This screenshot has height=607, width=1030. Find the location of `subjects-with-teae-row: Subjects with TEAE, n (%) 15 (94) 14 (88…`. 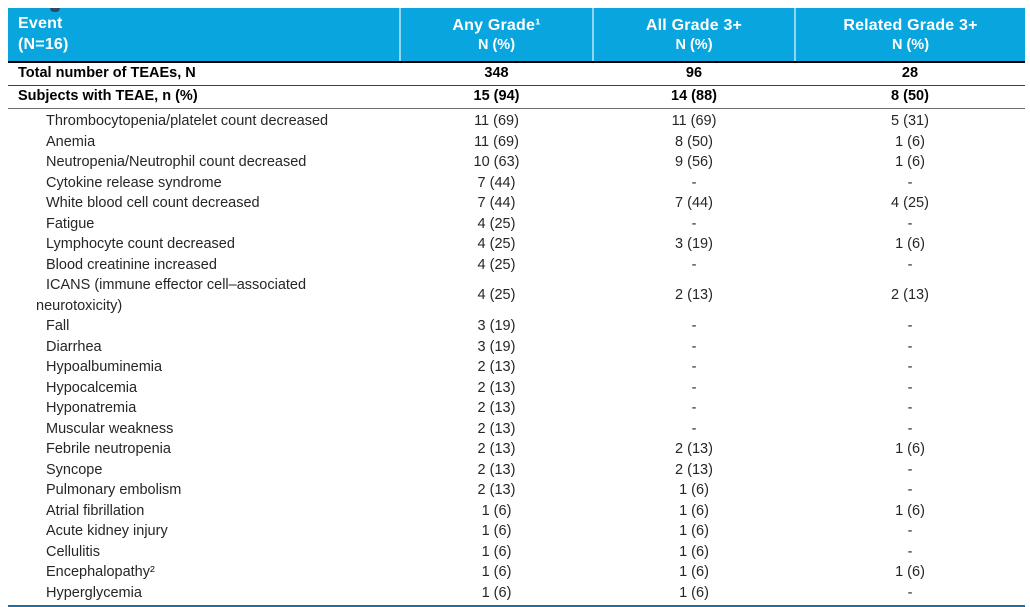

subjects-with-teae-row: Subjects with TEAE, n (%) 15 (94) 14 (88… is located at coordinates (516, 97).